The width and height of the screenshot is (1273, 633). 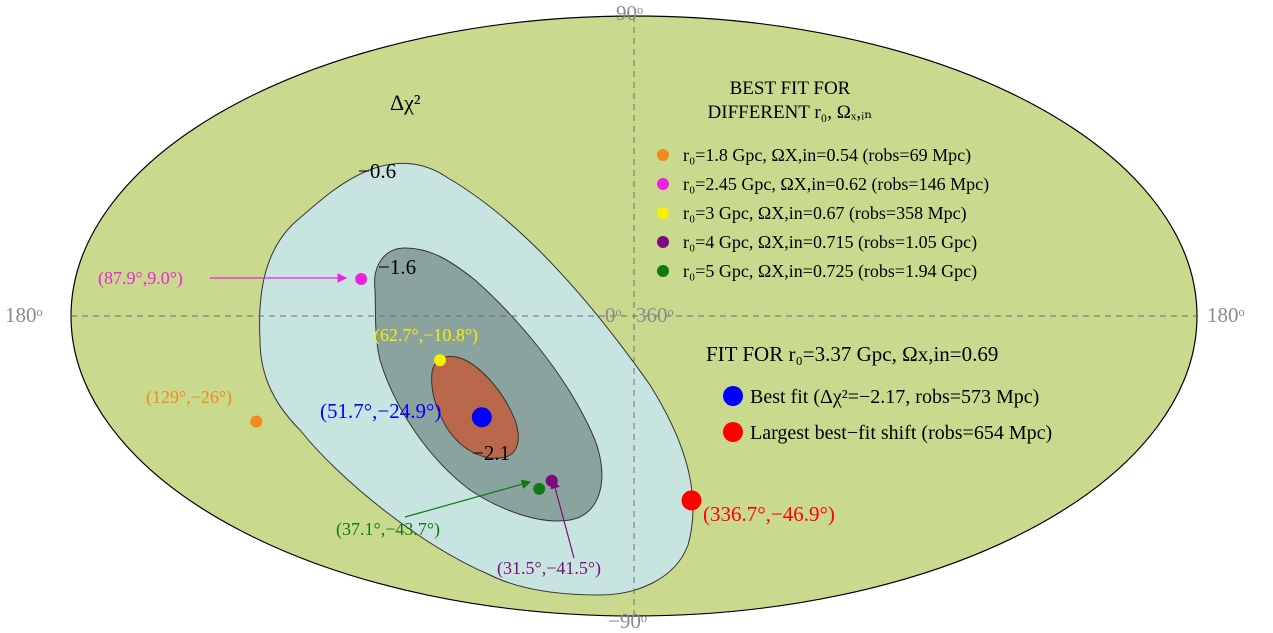 What do you see at coordinates (790, 88) in the screenshot?
I see `legend-different-title-1: BEST FIT FOR` at bounding box center [790, 88].